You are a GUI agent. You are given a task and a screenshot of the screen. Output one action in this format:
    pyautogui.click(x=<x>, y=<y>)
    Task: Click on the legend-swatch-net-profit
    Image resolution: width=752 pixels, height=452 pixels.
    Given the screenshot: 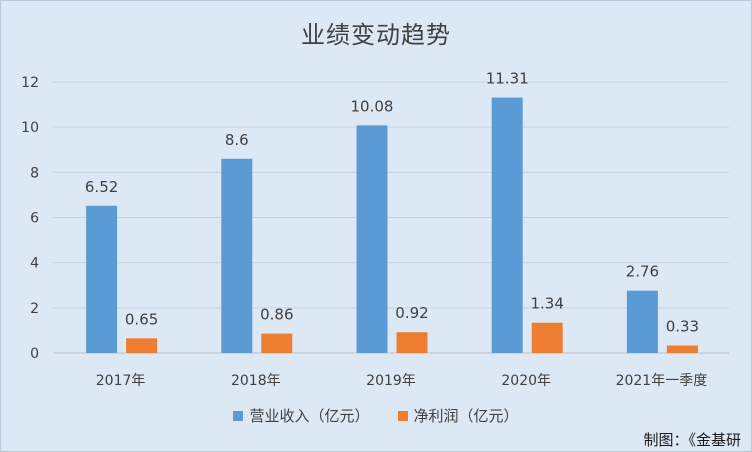 What is the action you would take?
    pyautogui.click(x=402, y=415)
    